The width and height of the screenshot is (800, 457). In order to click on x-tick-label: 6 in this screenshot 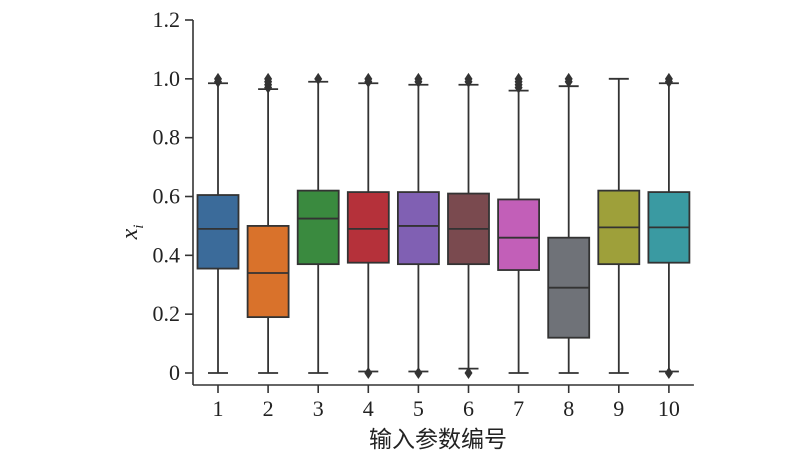, I will do `click(468, 408)`.